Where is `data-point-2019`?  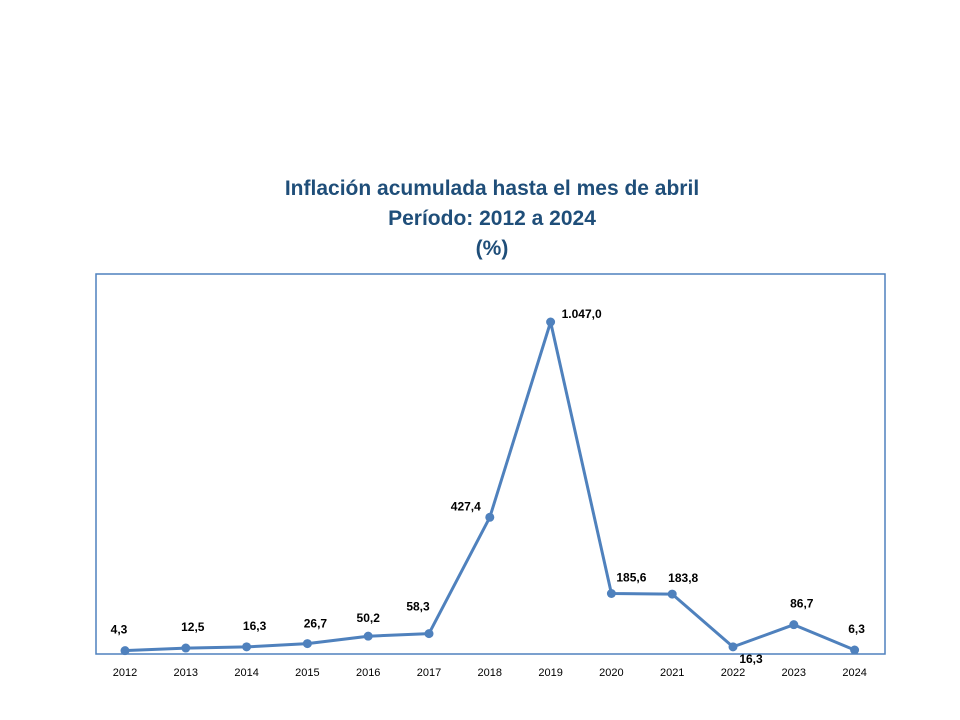
data-point-2019 is located at coordinates (551, 322).